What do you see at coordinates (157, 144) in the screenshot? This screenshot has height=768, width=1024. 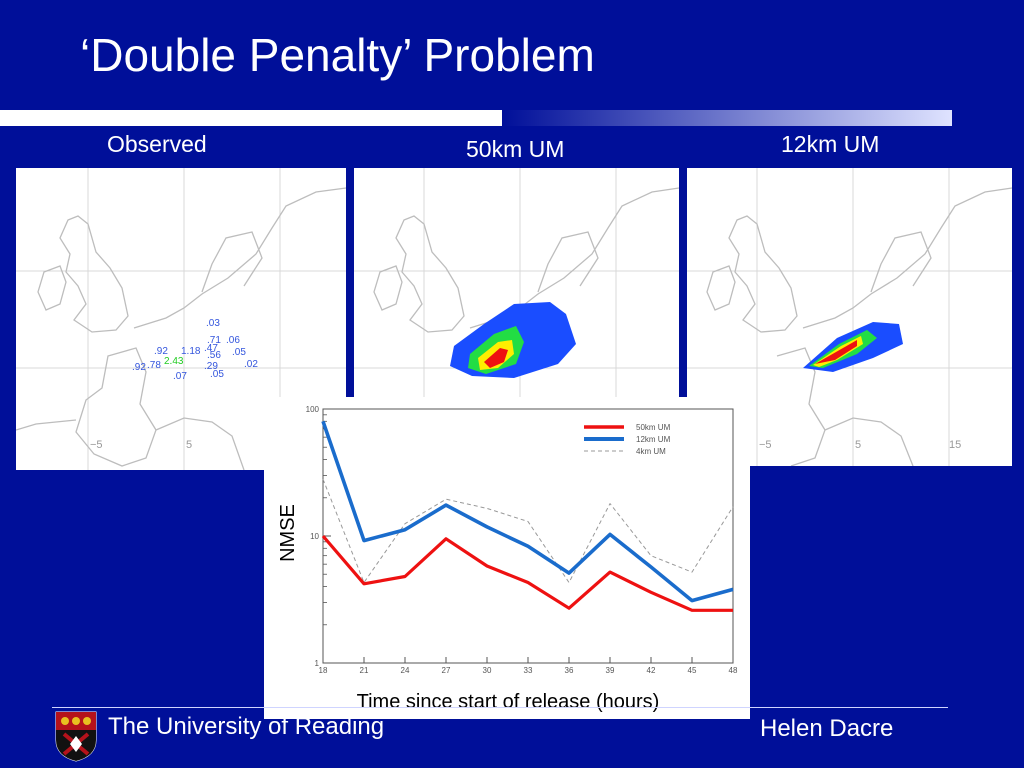 I see `panel-label-observed: Observed` at bounding box center [157, 144].